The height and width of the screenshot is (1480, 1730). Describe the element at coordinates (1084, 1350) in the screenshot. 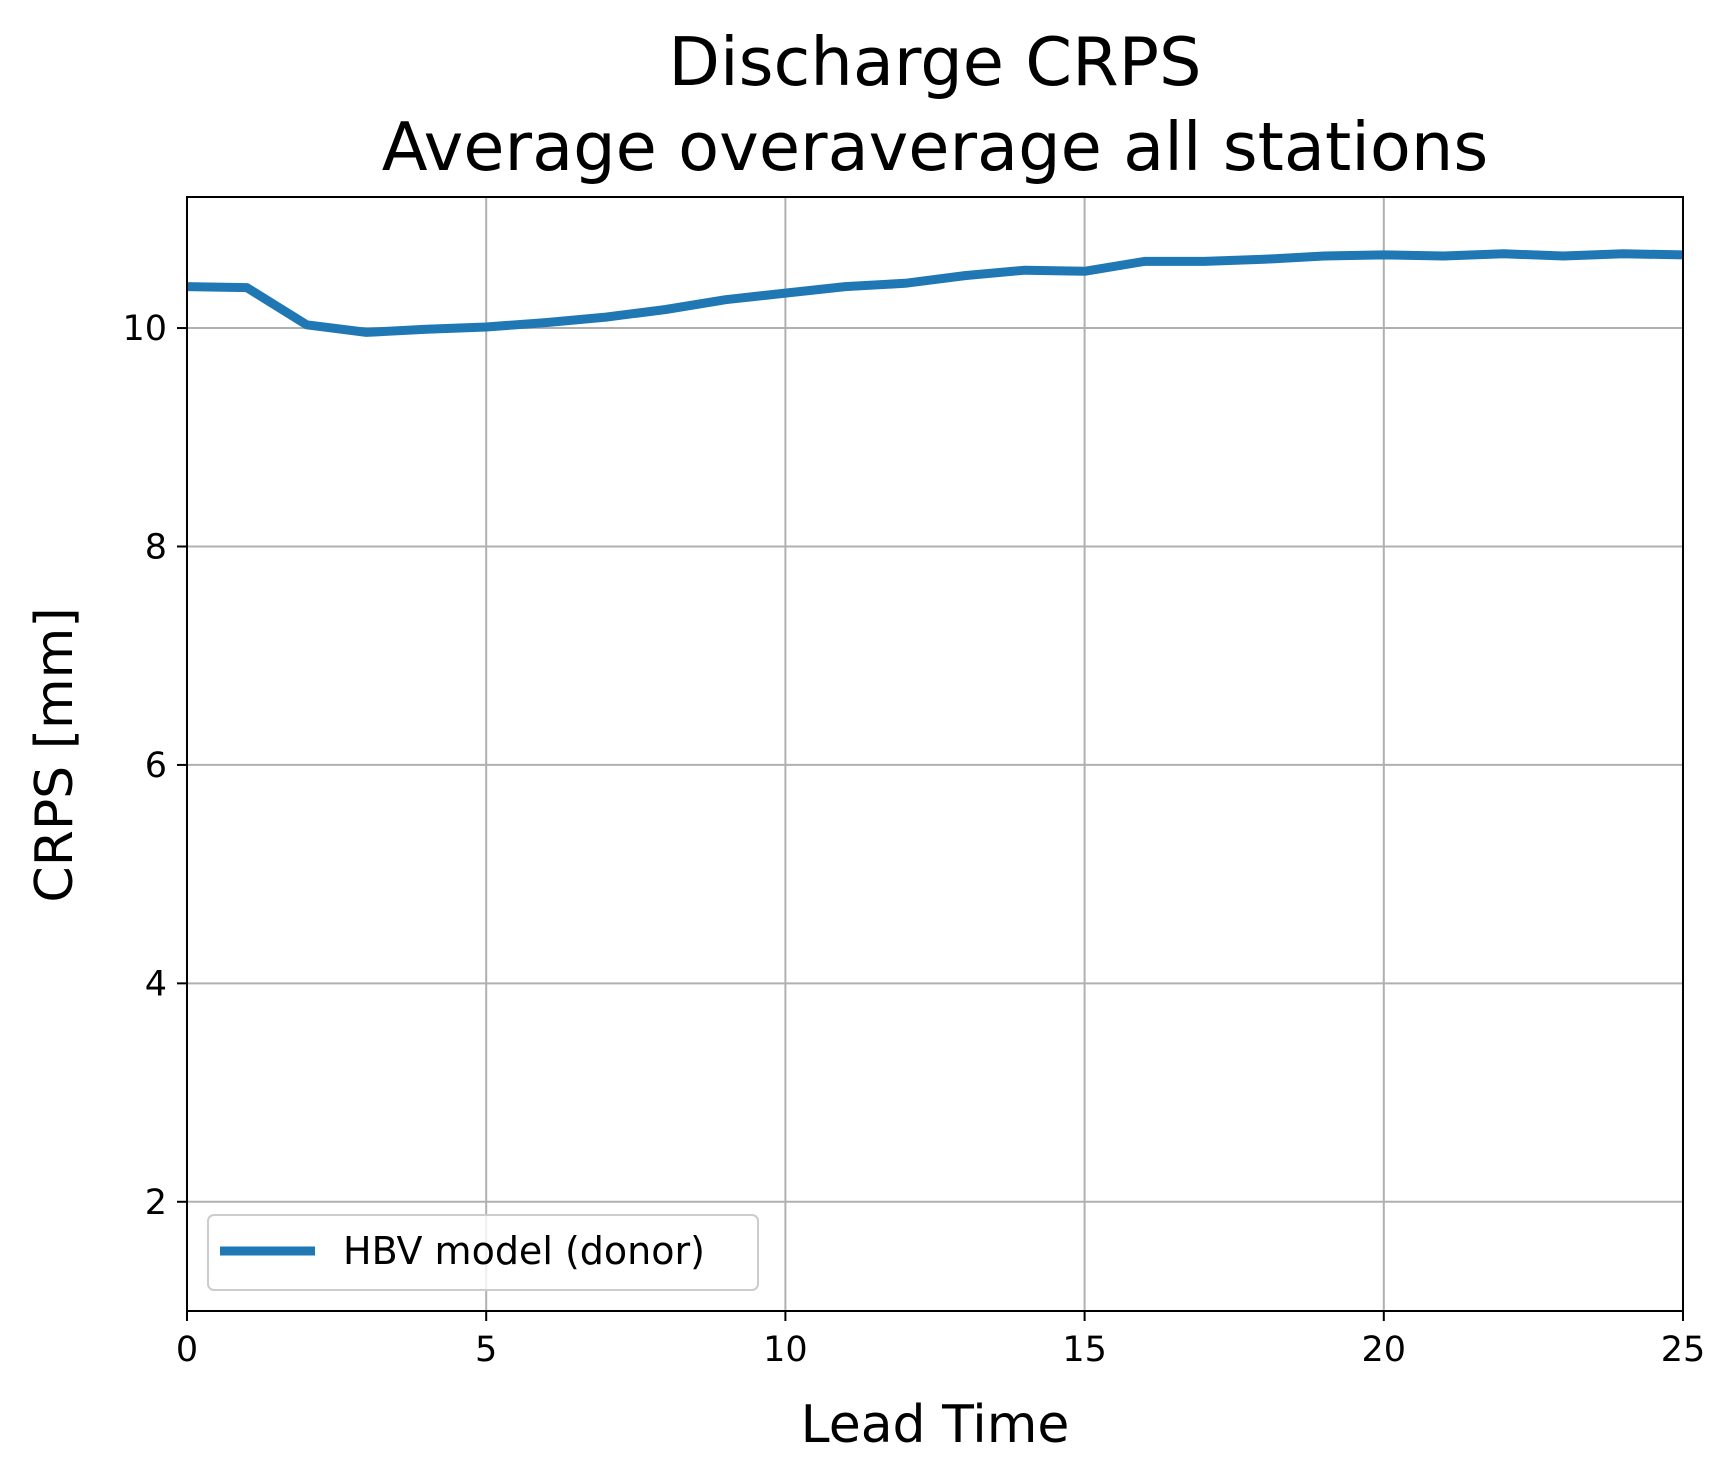

I see `x-tick-label: 15` at that location.